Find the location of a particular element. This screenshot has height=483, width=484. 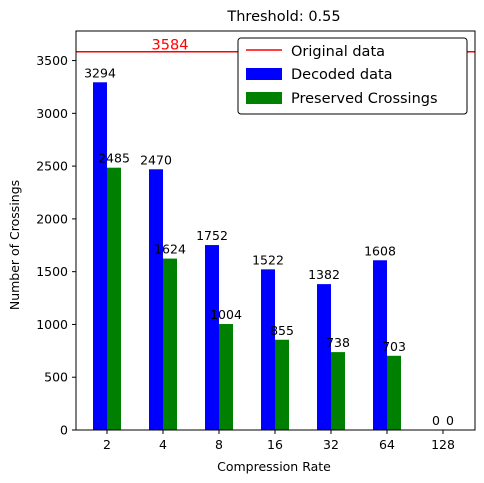

bar-label-preserved-crossings-2: 2485 is located at coordinates (114, 158).